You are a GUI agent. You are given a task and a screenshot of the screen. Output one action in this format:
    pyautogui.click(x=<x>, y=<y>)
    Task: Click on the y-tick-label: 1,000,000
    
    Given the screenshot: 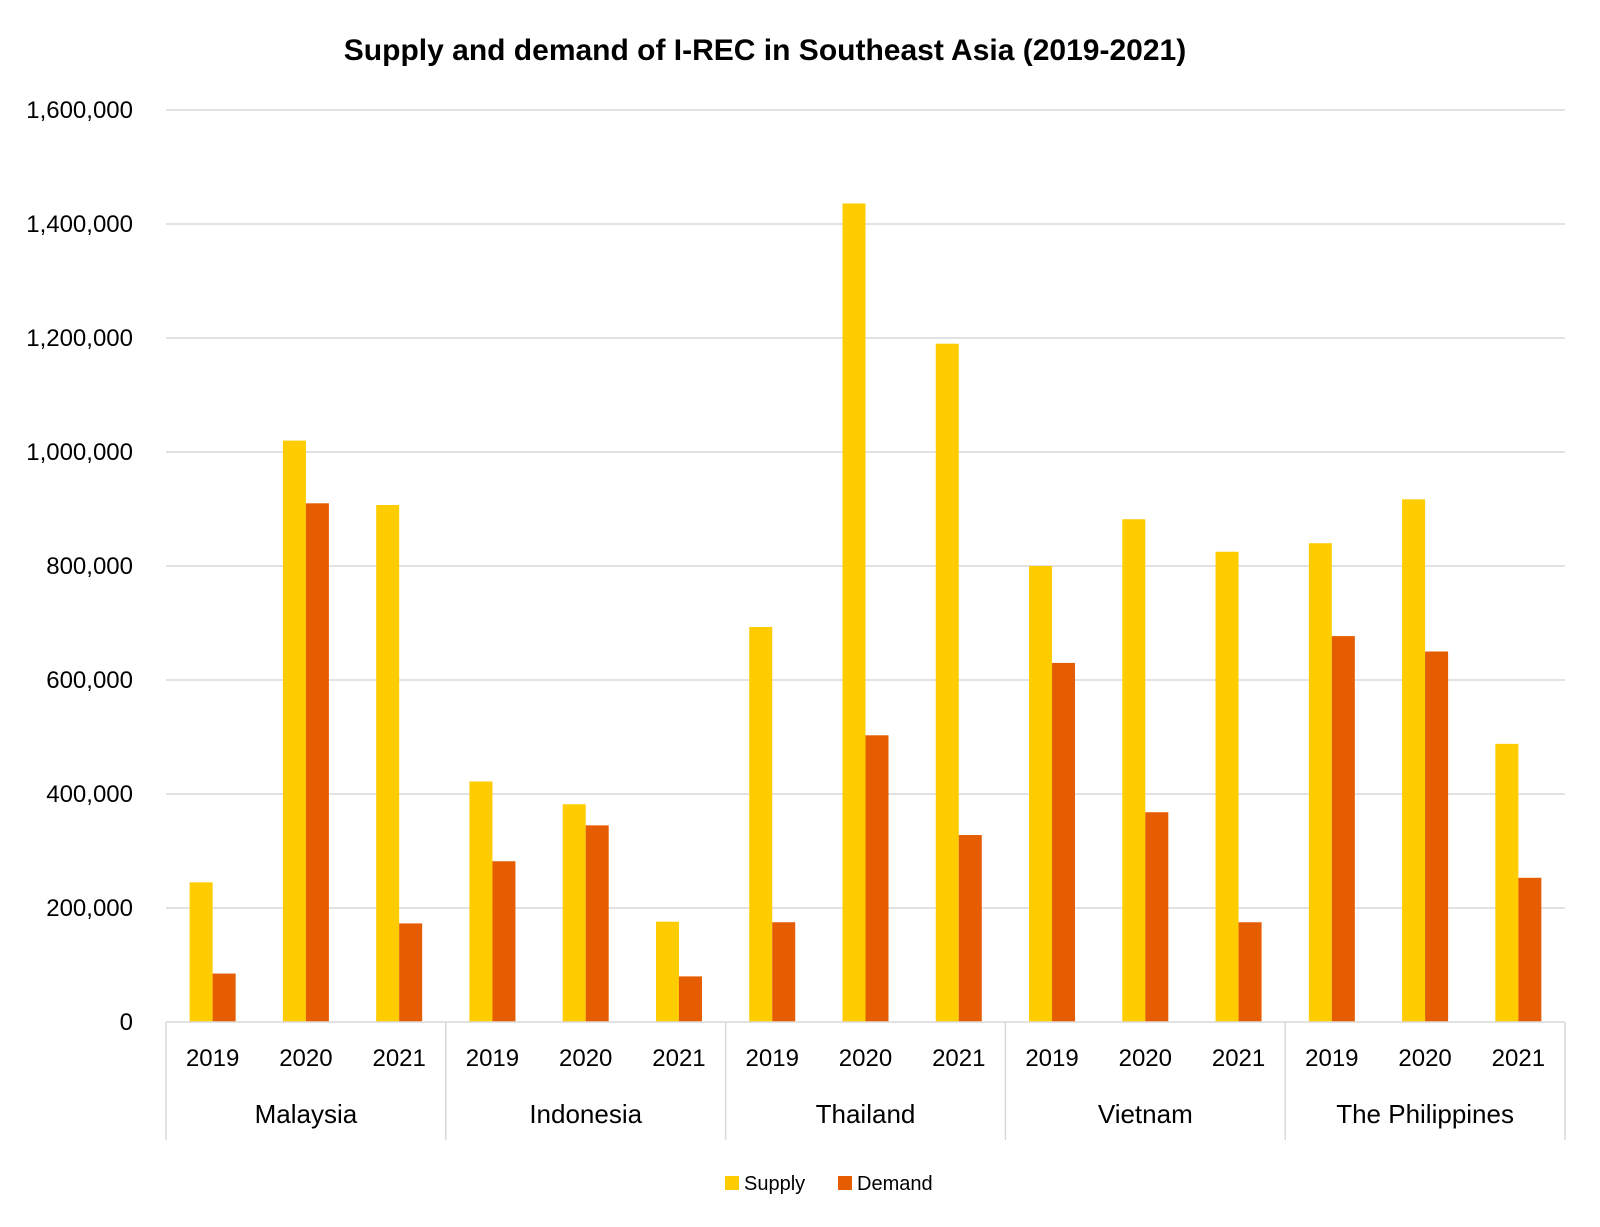 What is the action you would take?
    pyautogui.click(x=79, y=452)
    